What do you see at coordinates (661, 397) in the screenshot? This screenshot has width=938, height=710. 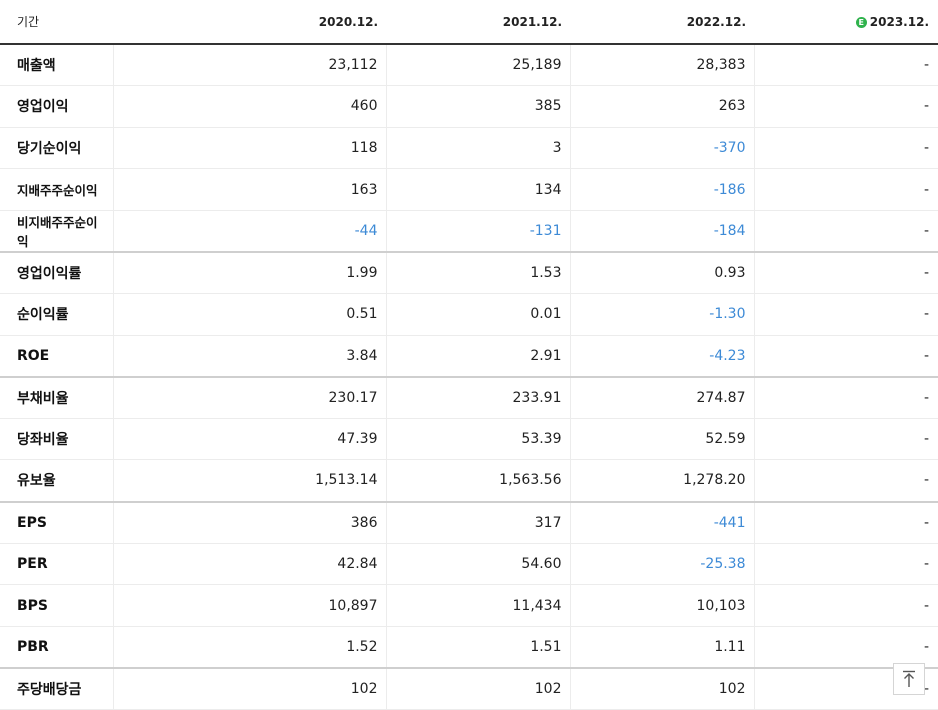 I see `cell-value: 274.87` at bounding box center [661, 397].